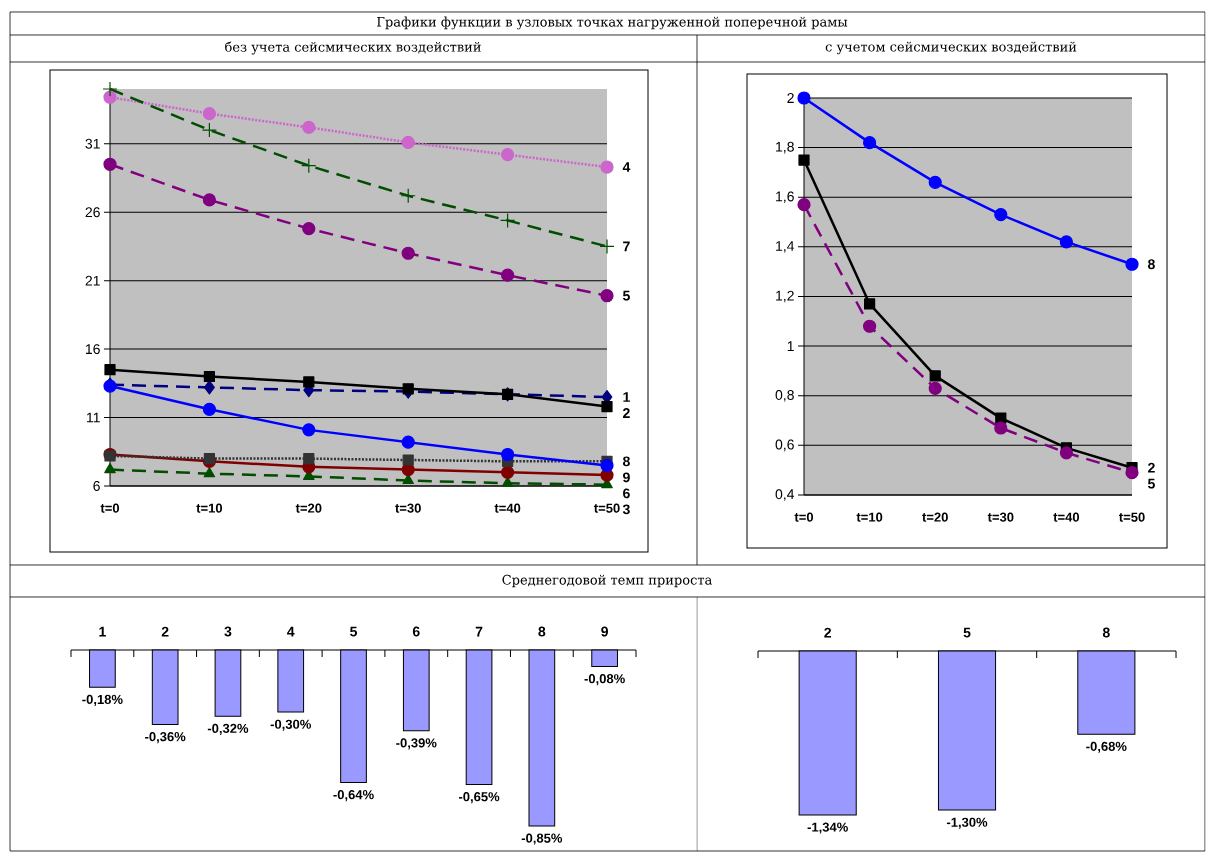 The image size is (1214, 852). I want to click on data-label: -1,34%, so click(827, 828).